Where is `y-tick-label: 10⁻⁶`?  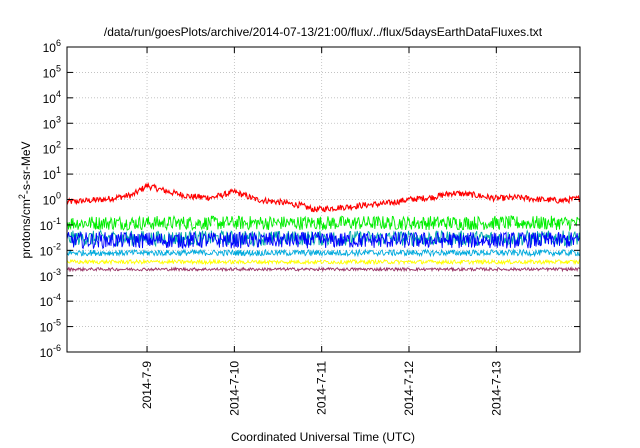 y-tick-label: 10⁻⁶ is located at coordinates (50, 351).